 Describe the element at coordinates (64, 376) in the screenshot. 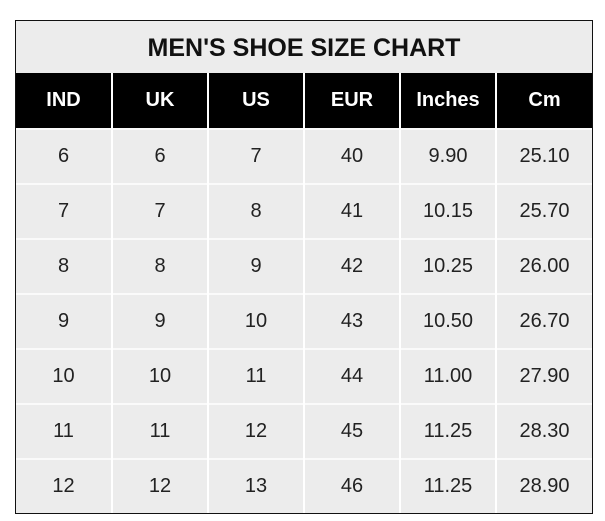

I see `cell-ind: 10` at that location.